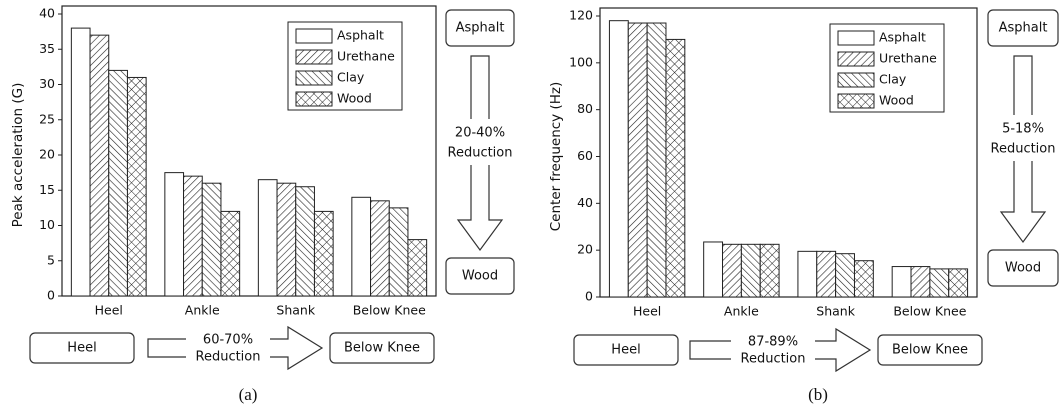  I want to click on y-tick-label: 100, so click(581, 61).